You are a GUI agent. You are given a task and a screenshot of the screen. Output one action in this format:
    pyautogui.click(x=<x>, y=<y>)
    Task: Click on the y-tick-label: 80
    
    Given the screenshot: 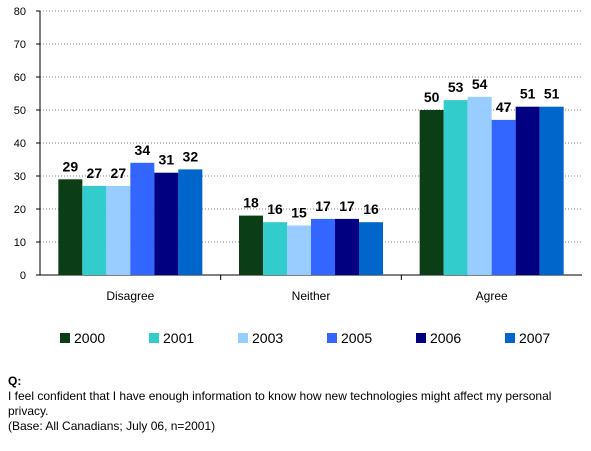 What is the action you would take?
    pyautogui.click(x=20, y=12)
    